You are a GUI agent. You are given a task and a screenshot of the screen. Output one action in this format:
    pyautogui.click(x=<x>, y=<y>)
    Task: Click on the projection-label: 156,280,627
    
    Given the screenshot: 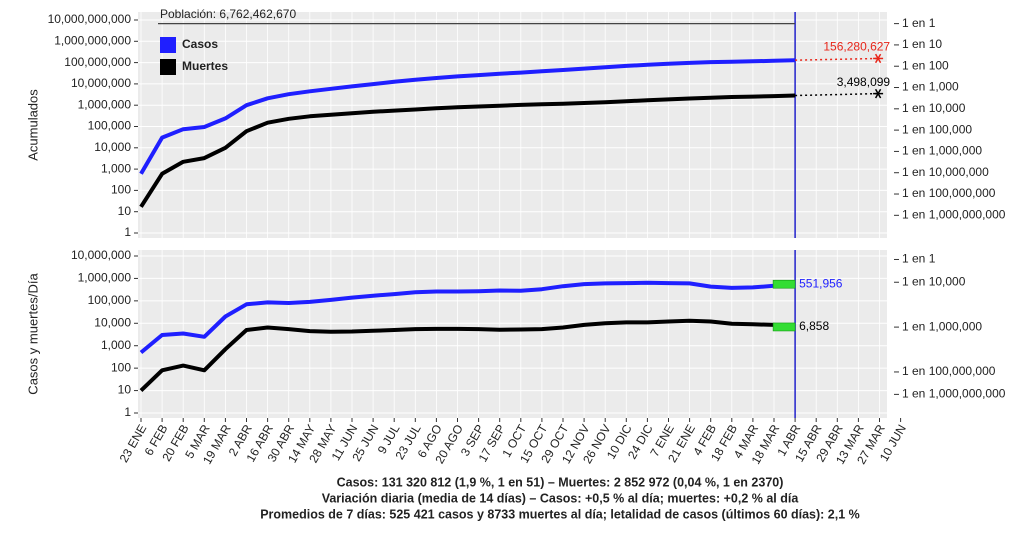 What is the action you would take?
    pyautogui.click(x=856, y=47)
    